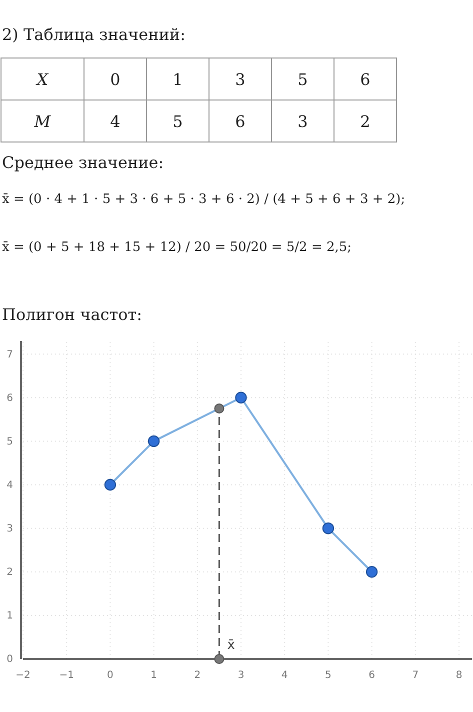  What do you see at coordinates (9, 572) in the screenshot?
I see `y-tick-label: 2` at bounding box center [9, 572].